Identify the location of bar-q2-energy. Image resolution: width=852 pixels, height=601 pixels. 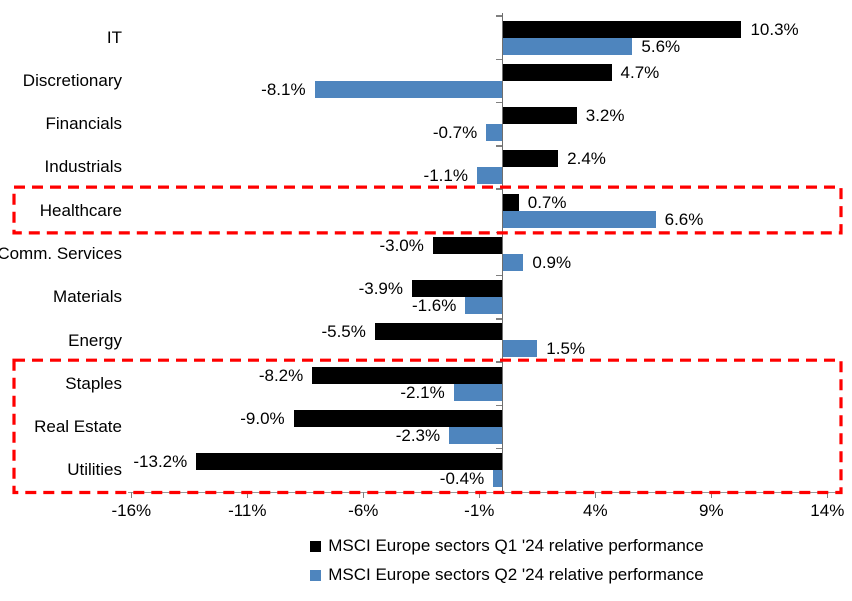
(520, 349).